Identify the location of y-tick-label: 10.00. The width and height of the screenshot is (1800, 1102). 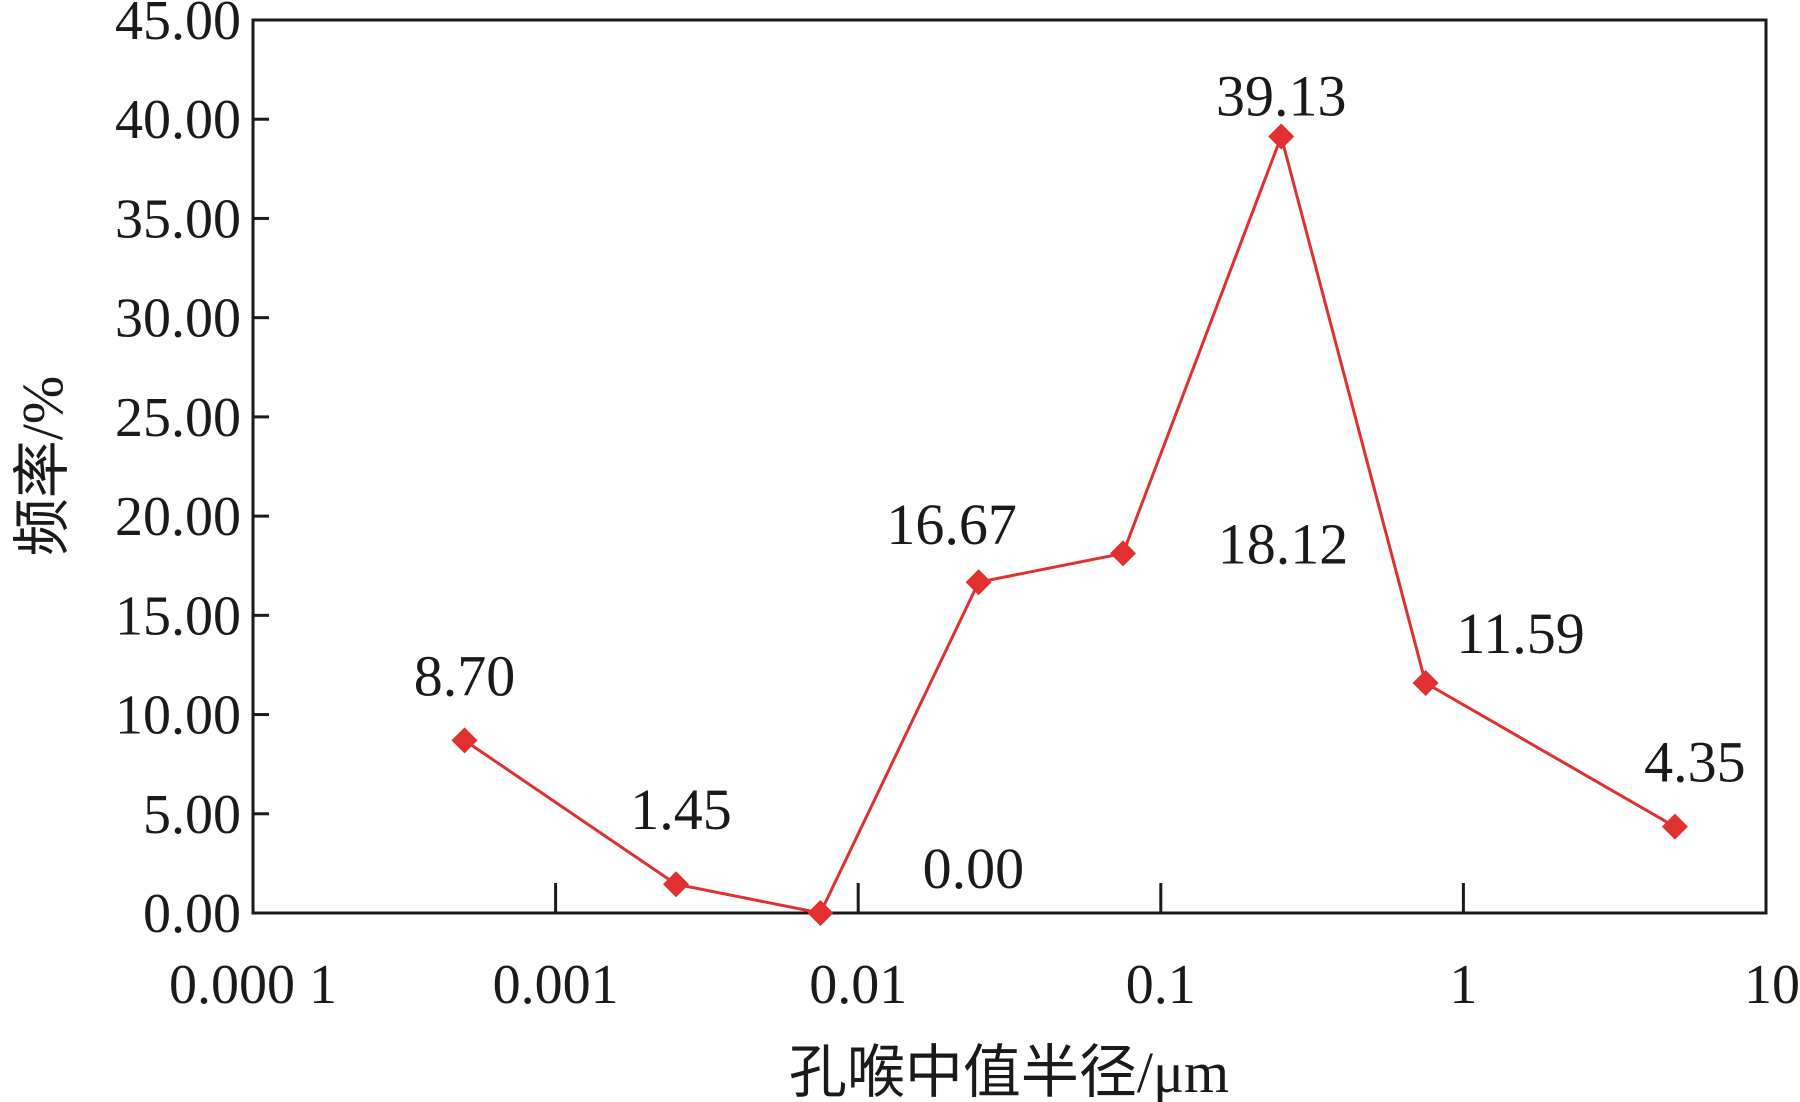
(178, 716).